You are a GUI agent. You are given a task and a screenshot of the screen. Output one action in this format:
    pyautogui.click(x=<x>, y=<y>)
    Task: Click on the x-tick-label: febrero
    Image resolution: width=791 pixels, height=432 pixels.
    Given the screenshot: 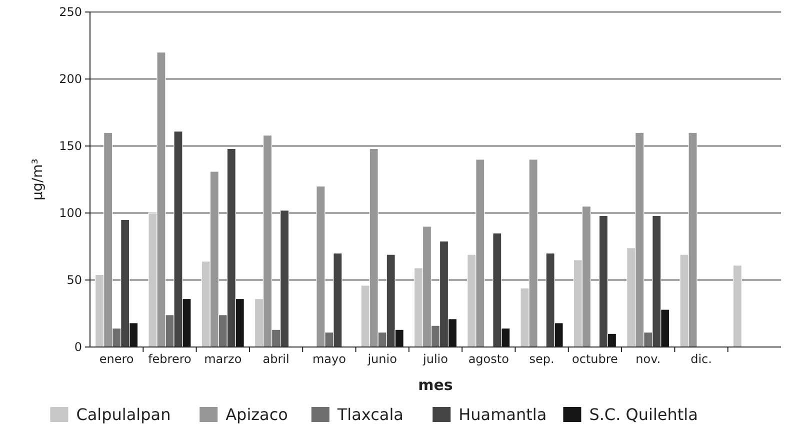 What is the action you would take?
    pyautogui.click(x=170, y=359)
    